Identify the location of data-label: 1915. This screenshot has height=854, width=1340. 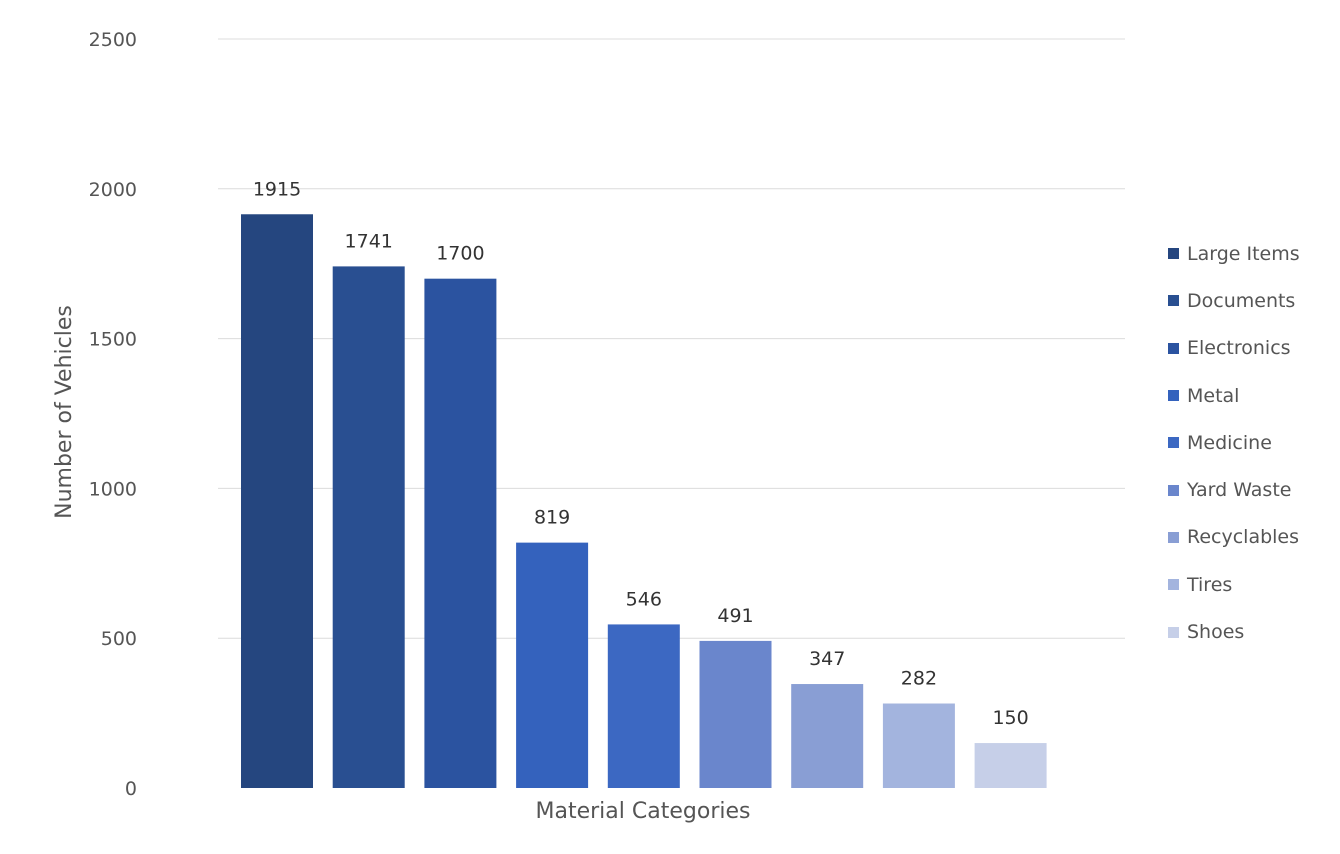
(277, 189).